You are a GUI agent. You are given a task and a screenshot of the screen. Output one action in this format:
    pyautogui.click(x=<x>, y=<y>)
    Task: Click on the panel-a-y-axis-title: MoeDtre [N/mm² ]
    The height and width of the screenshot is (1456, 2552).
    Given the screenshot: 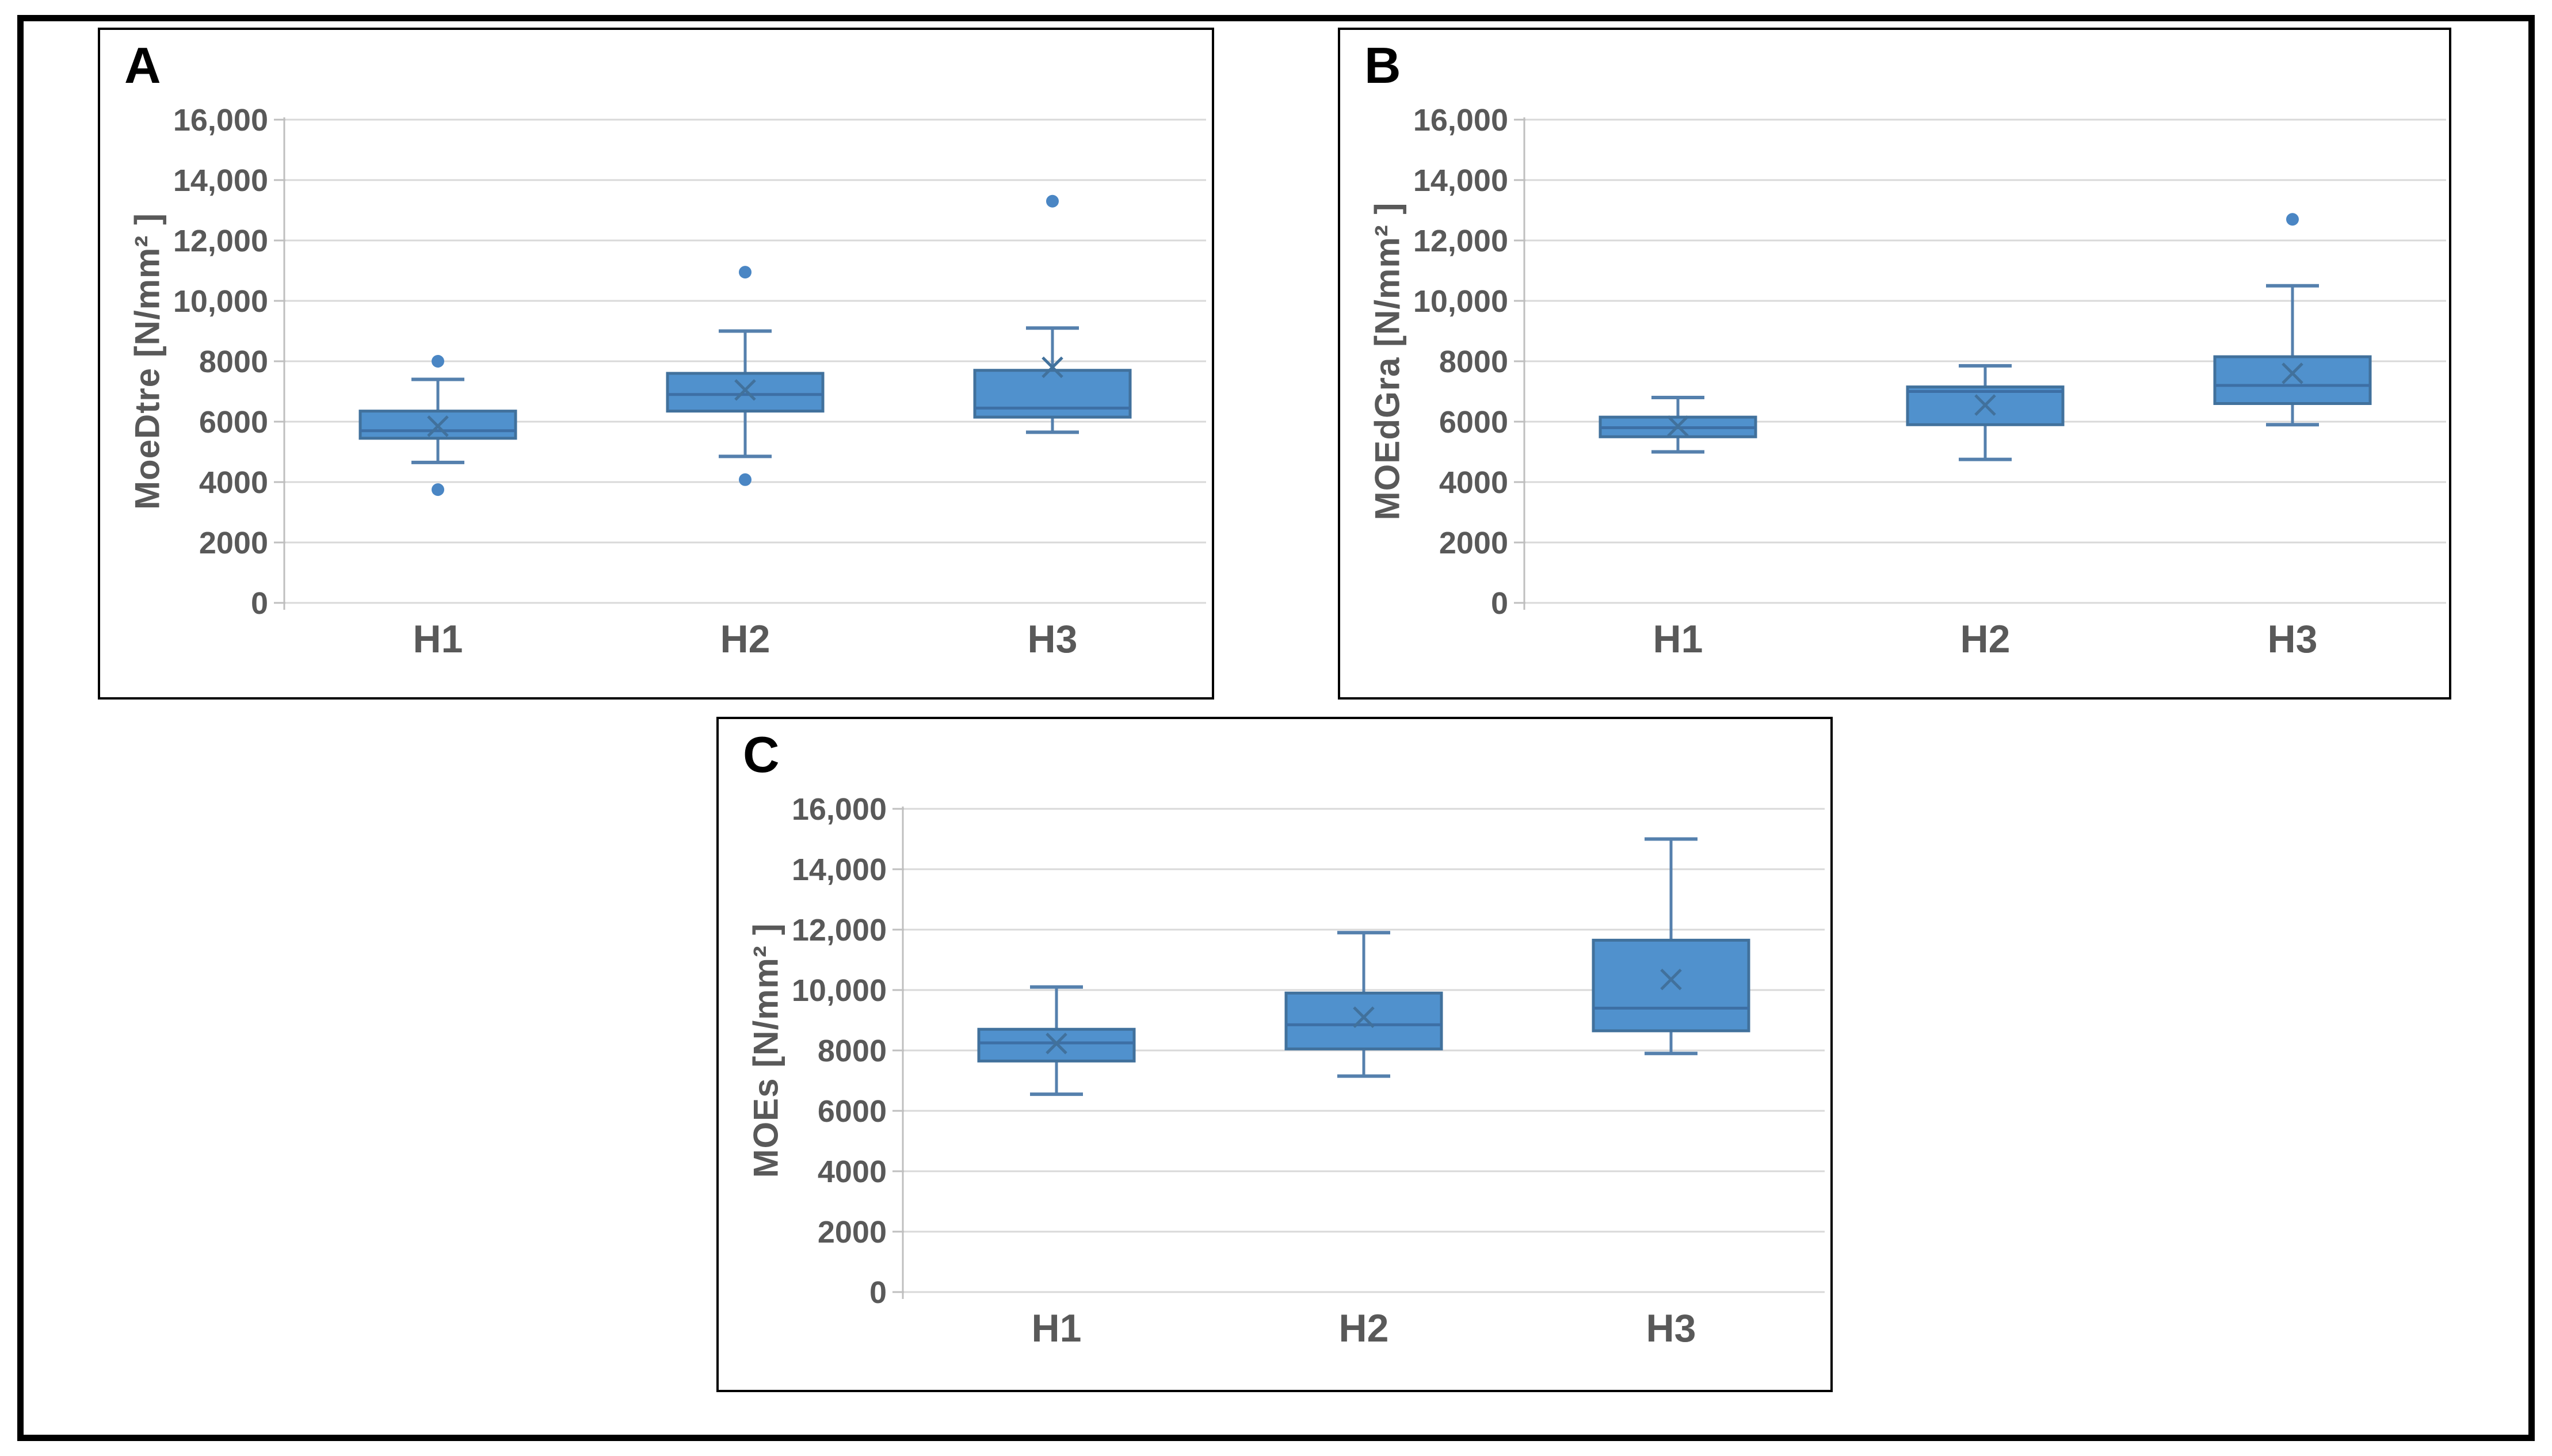 What is the action you would take?
    pyautogui.click(x=148, y=361)
    